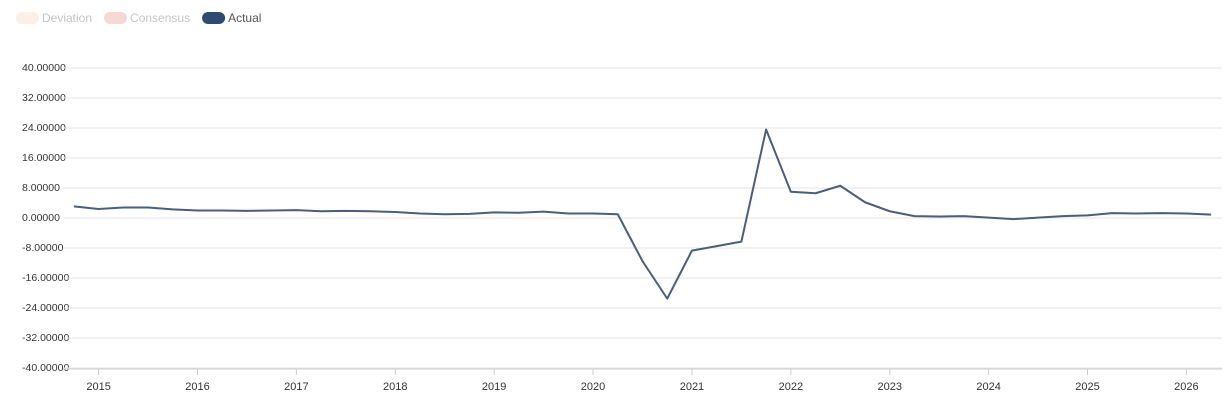 The height and width of the screenshot is (400, 1232). What do you see at coordinates (1087, 387) in the screenshot?
I see `x-tick-label: 2025` at bounding box center [1087, 387].